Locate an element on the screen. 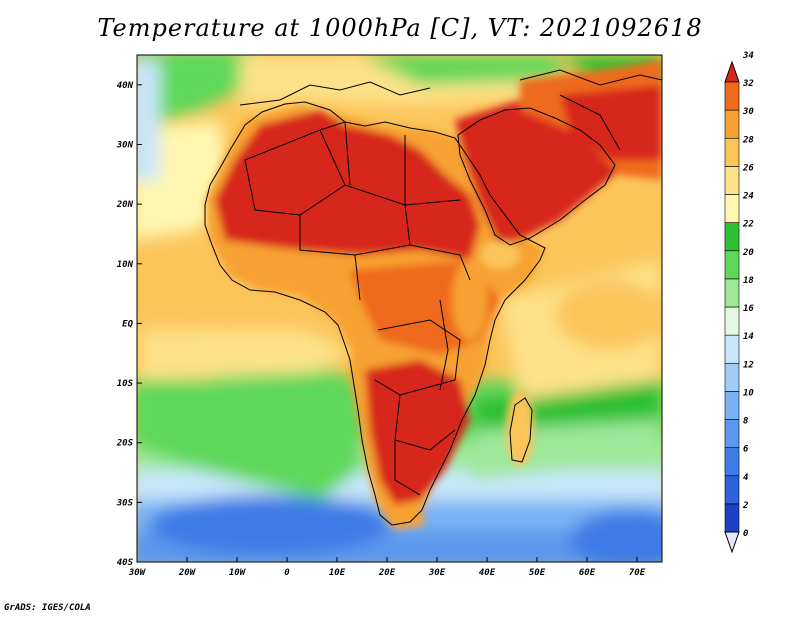  x-tick-label: 20E is located at coordinates (387, 573).